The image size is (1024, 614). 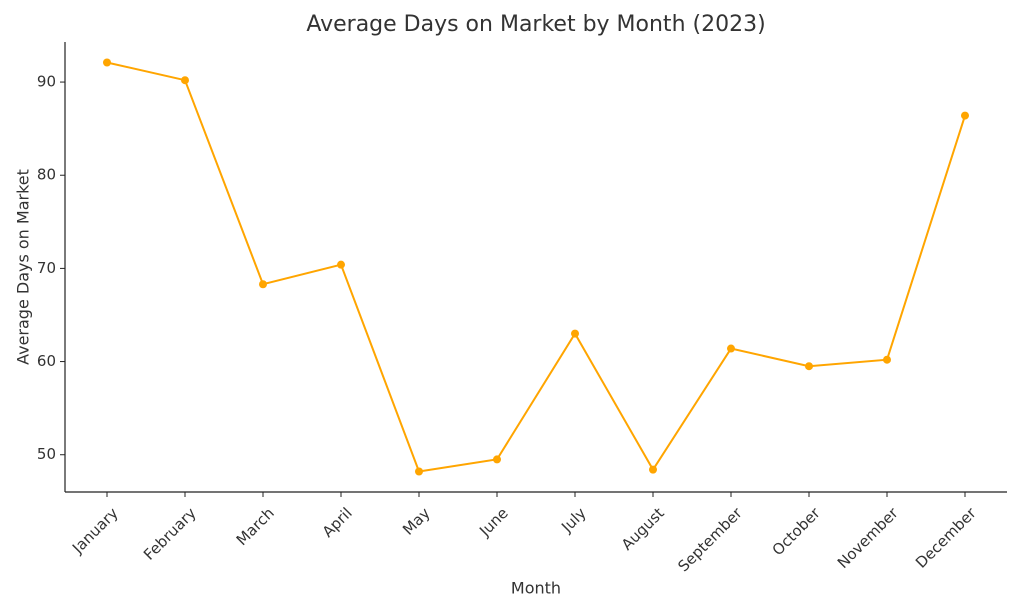 What do you see at coordinates (46, 454) in the screenshot?
I see `y-tick-label: 50` at bounding box center [46, 454].